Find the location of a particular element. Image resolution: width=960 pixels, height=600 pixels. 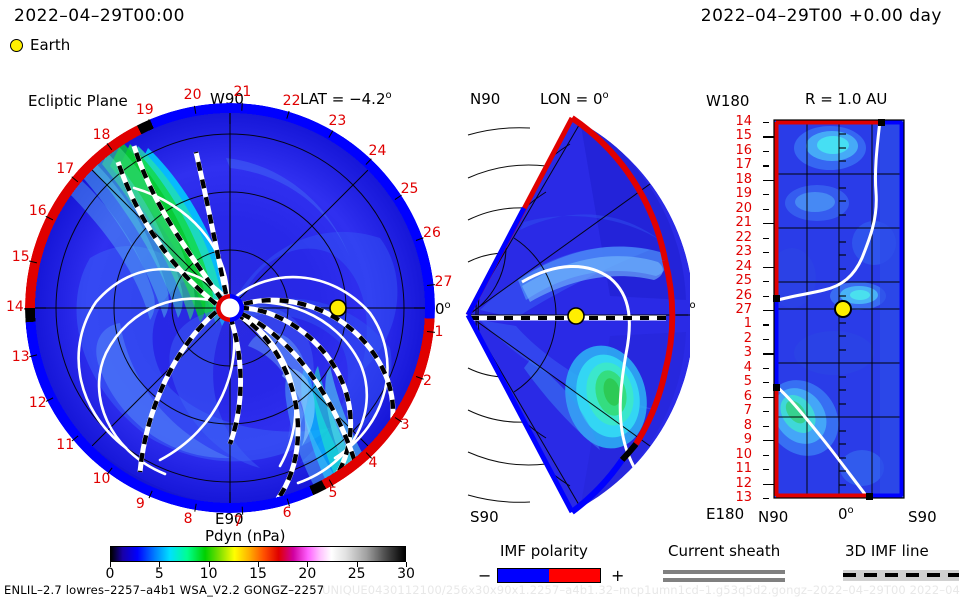

colorbar-tick-label: 20 is located at coordinates (307, 574).